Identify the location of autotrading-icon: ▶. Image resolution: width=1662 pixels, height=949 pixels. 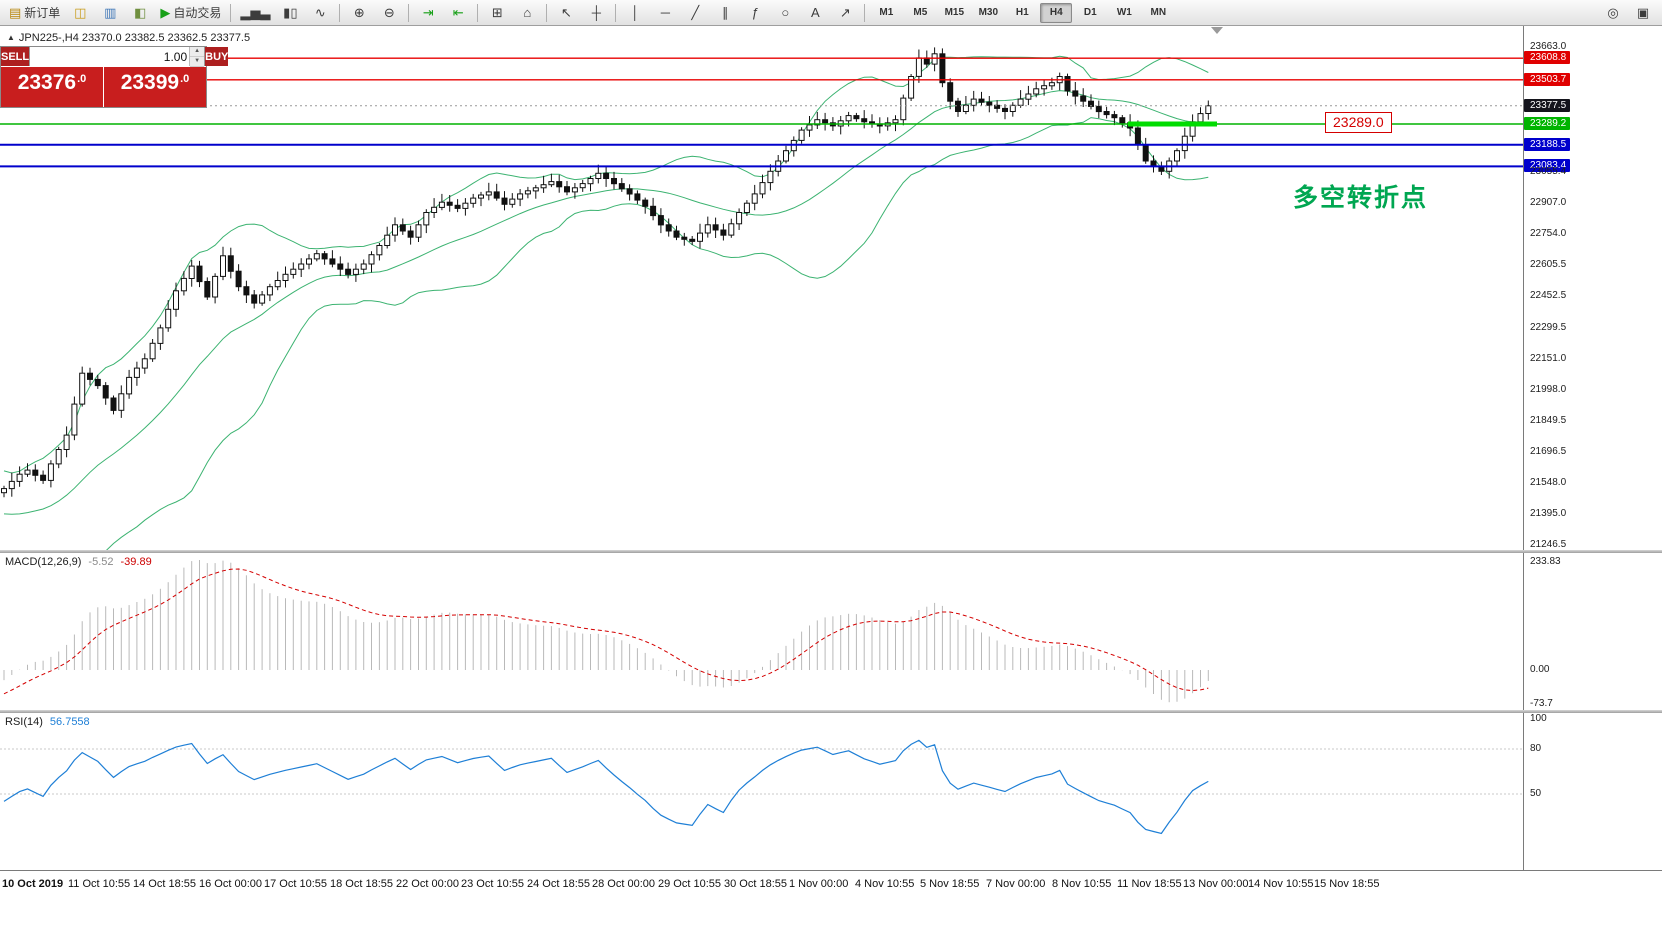
(165, 12).